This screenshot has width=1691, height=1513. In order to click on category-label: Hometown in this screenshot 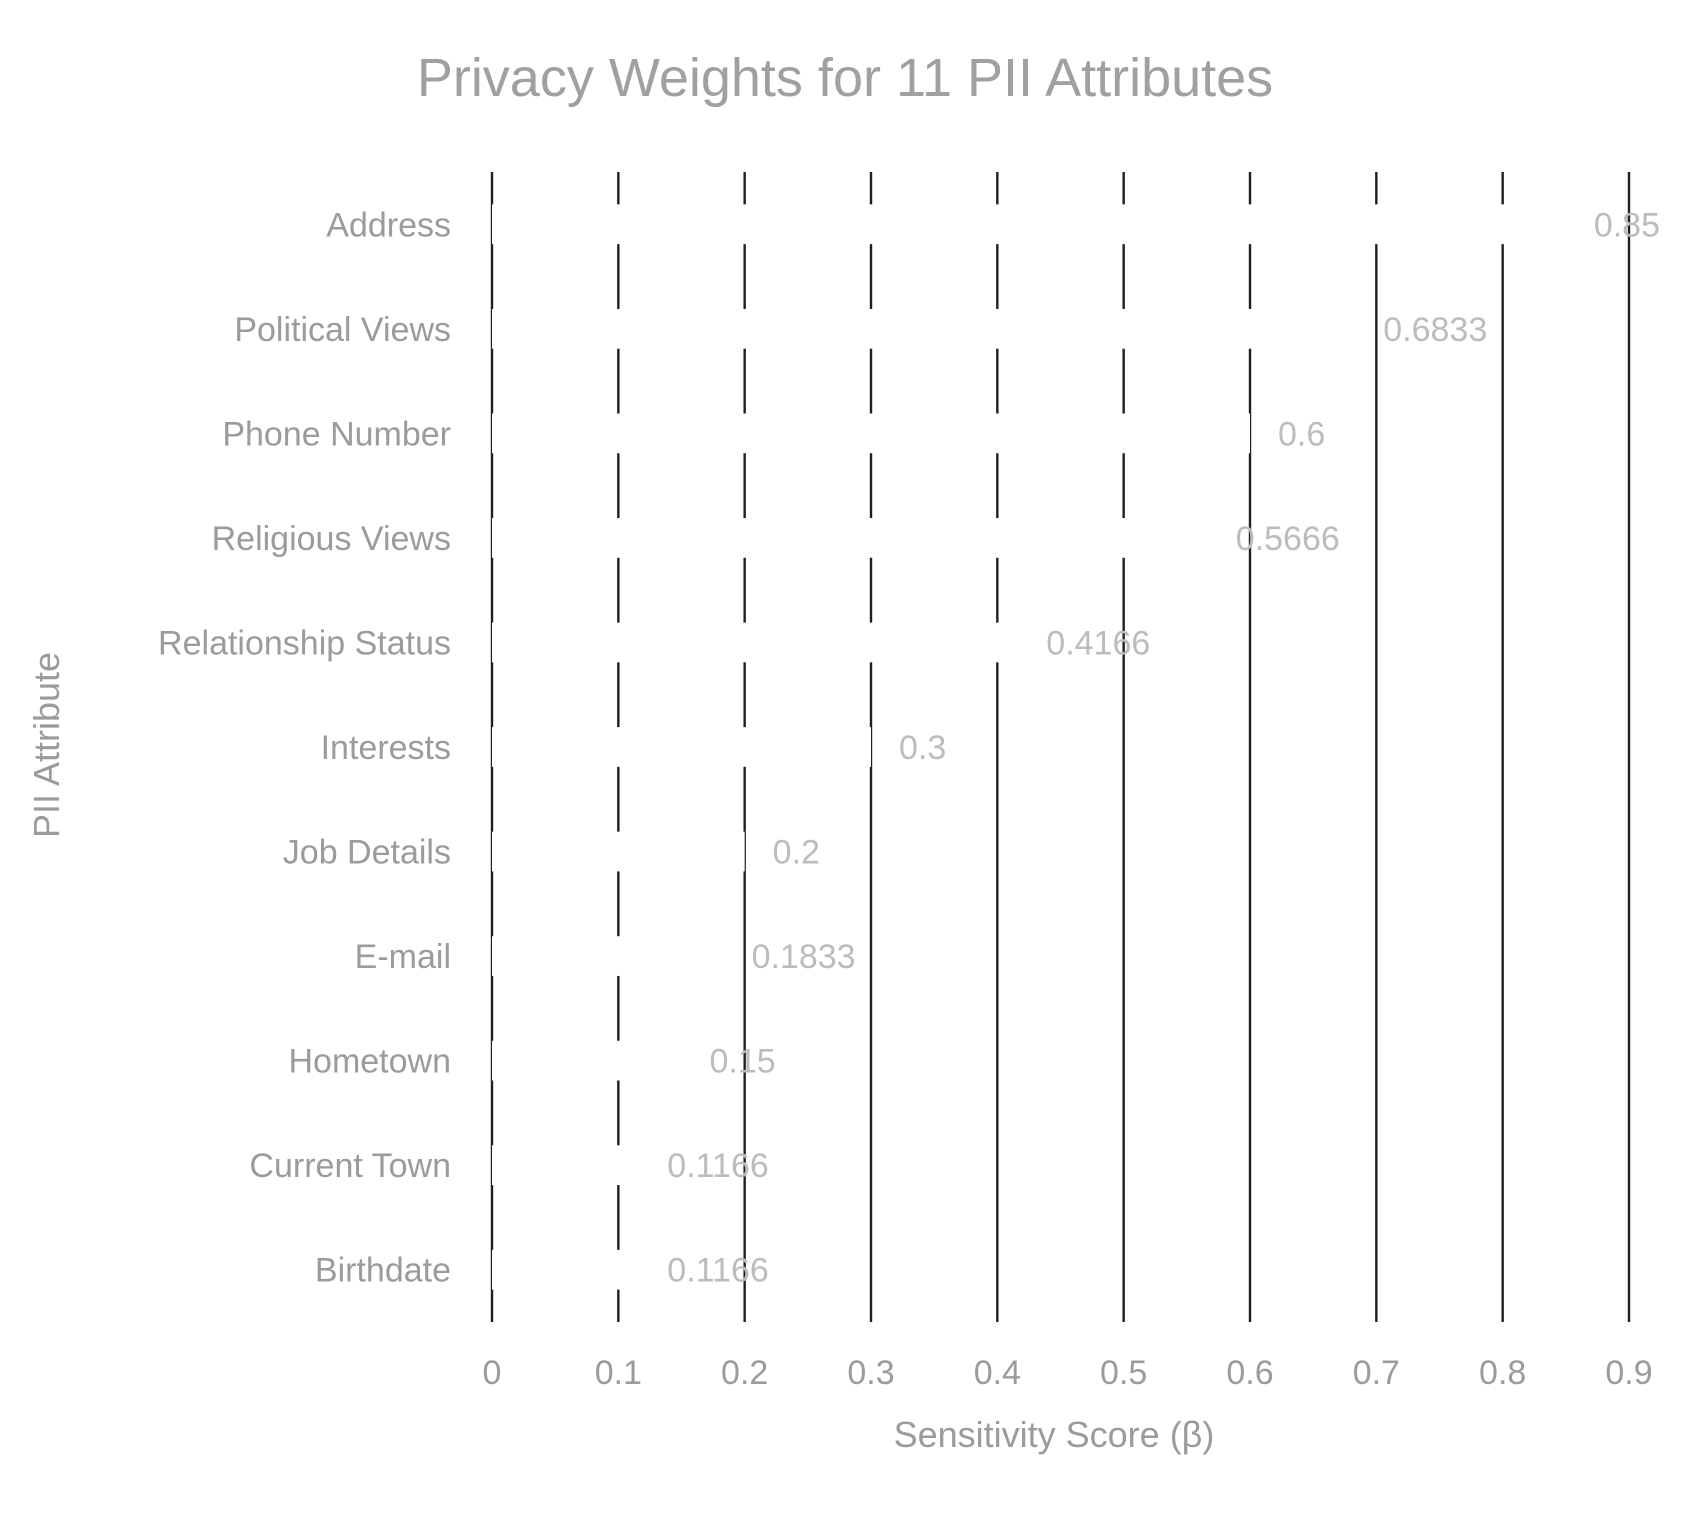, I will do `click(369, 1062)`.